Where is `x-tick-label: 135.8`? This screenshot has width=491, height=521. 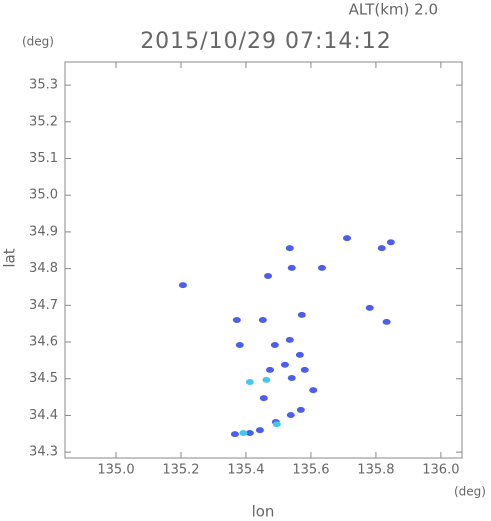 x-tick-label: 135.8 is located at coordinates (375, 470).